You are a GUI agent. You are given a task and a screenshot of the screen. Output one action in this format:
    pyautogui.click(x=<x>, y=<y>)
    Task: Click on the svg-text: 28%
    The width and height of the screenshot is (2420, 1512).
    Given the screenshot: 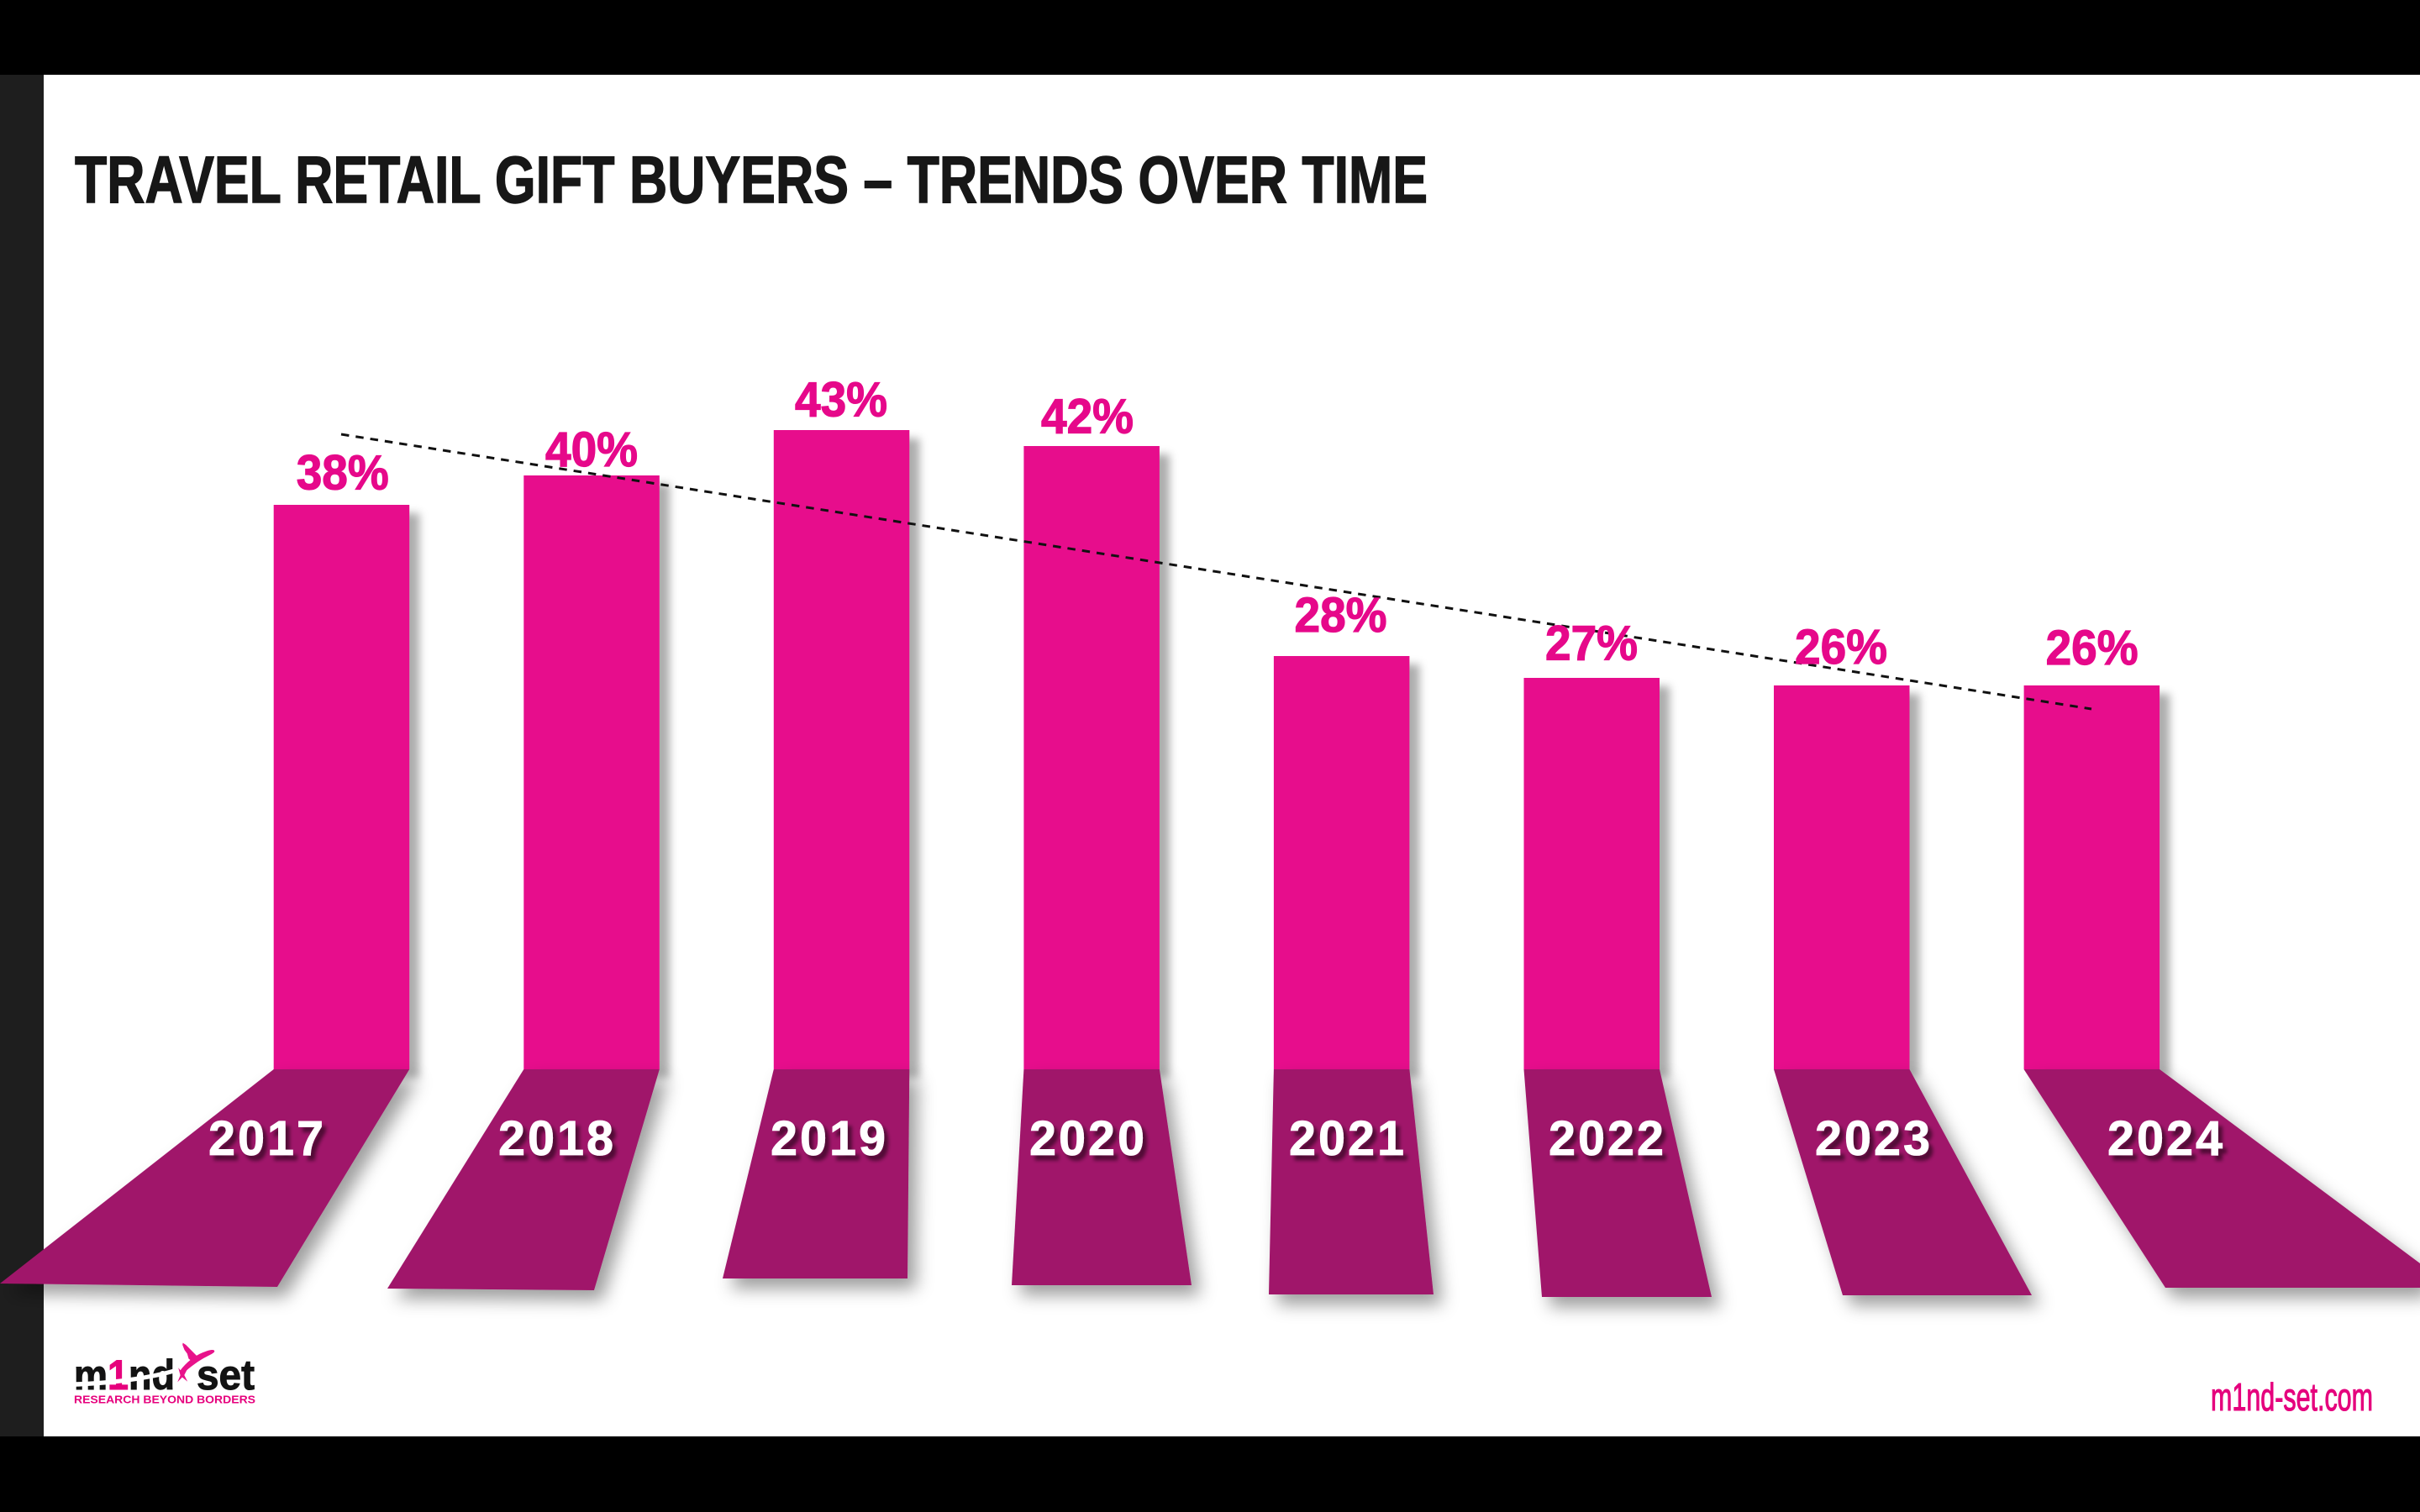 What is the action you would take?
    pyautogui.click(x=1341, y=615)
    